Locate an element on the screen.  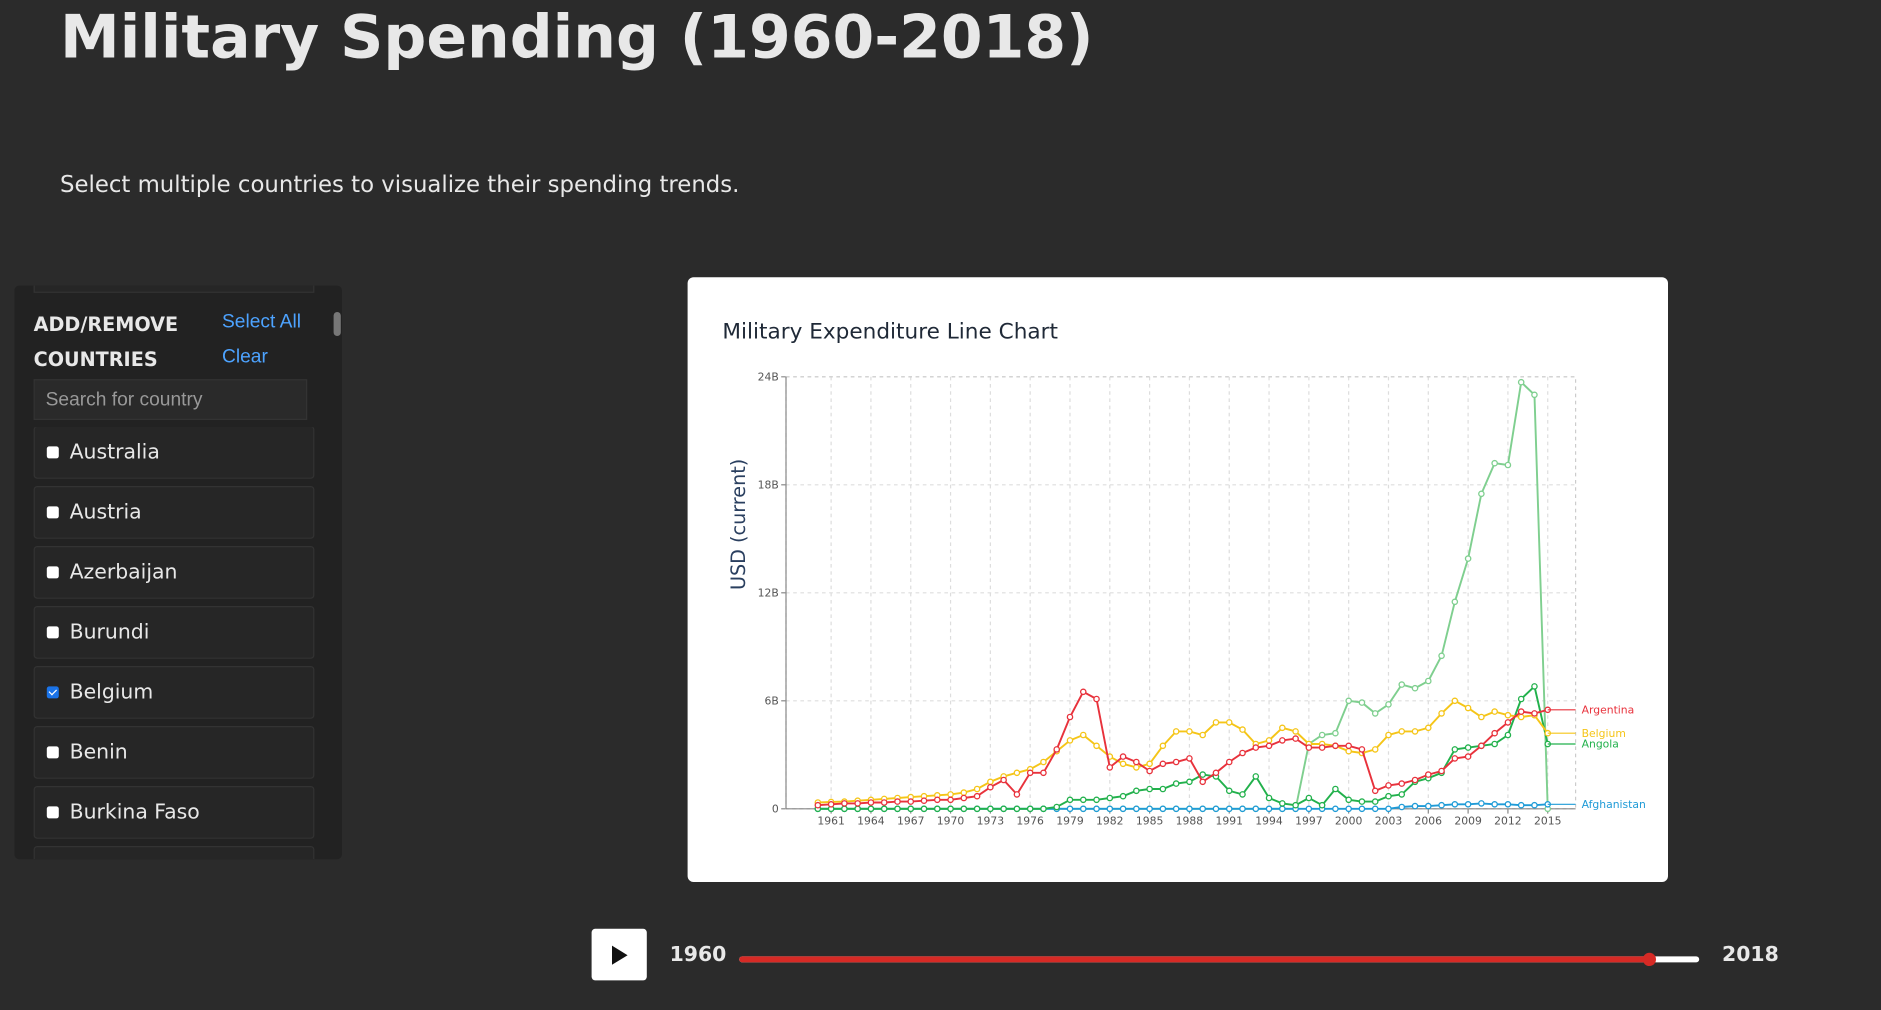
country-name: Benin is located at coordinates (98, 752).